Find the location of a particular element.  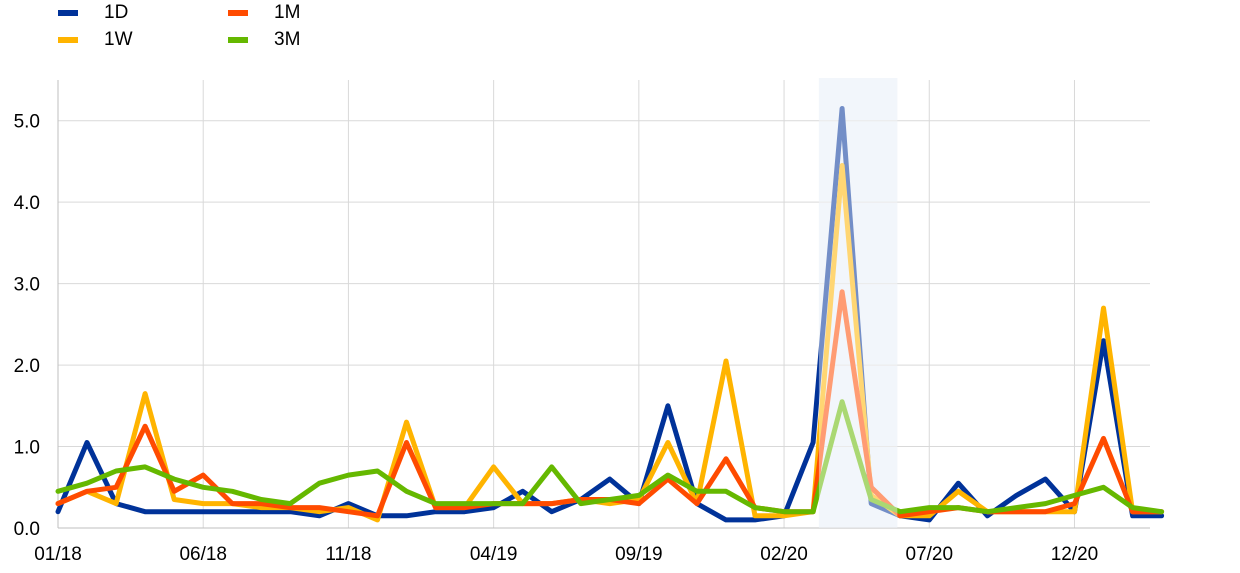

y-tick-label: 2.0 is located at coordinates (27, 366).